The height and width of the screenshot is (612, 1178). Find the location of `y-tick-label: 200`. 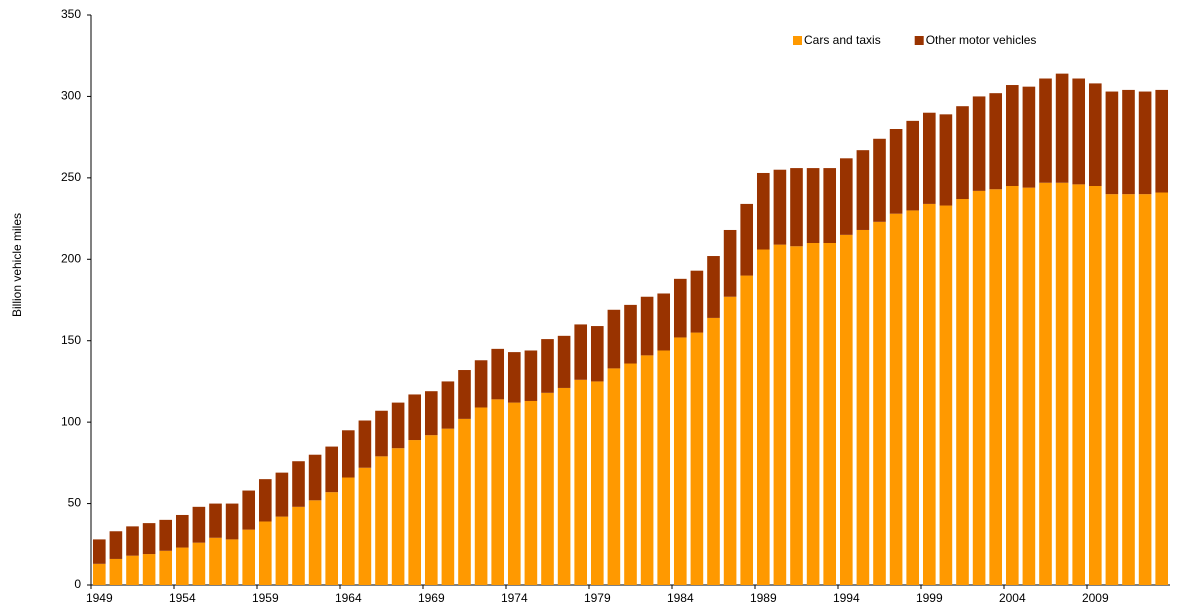

y-tick-label: 200 is located at coordinates (71, 258).